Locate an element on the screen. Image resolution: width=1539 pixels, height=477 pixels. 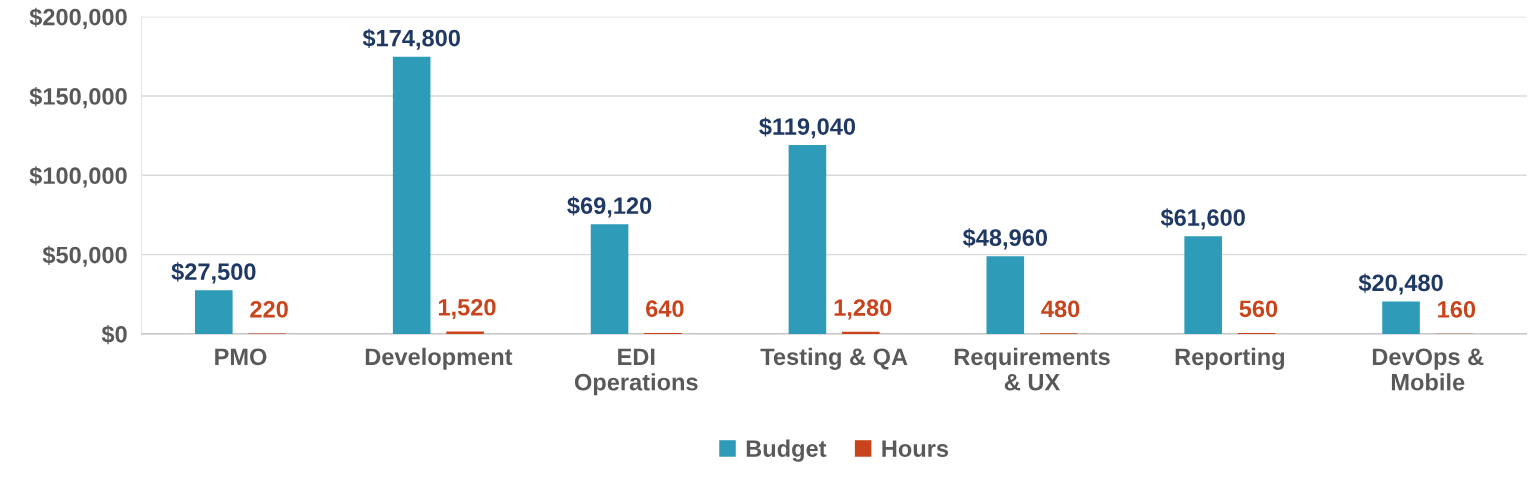
data-label: $69,120 is located at coordinates (609, 207).